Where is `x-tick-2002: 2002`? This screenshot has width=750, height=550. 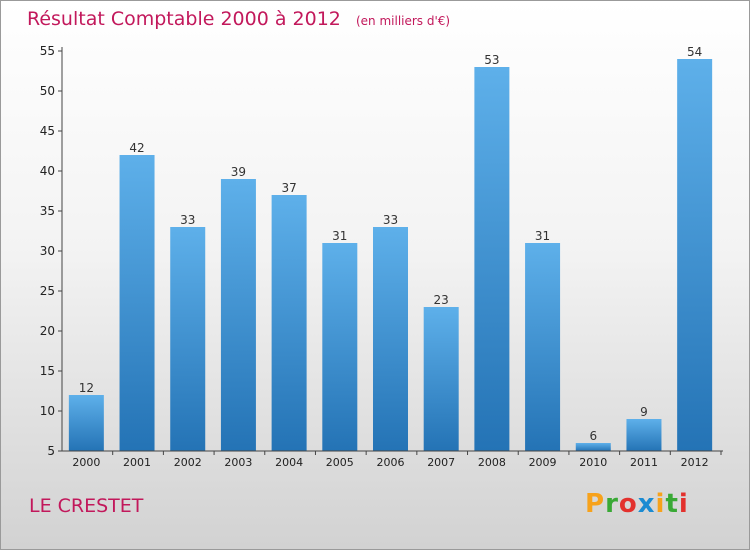 x-tick-2002: 2002 is located at coordinates (188, 462).